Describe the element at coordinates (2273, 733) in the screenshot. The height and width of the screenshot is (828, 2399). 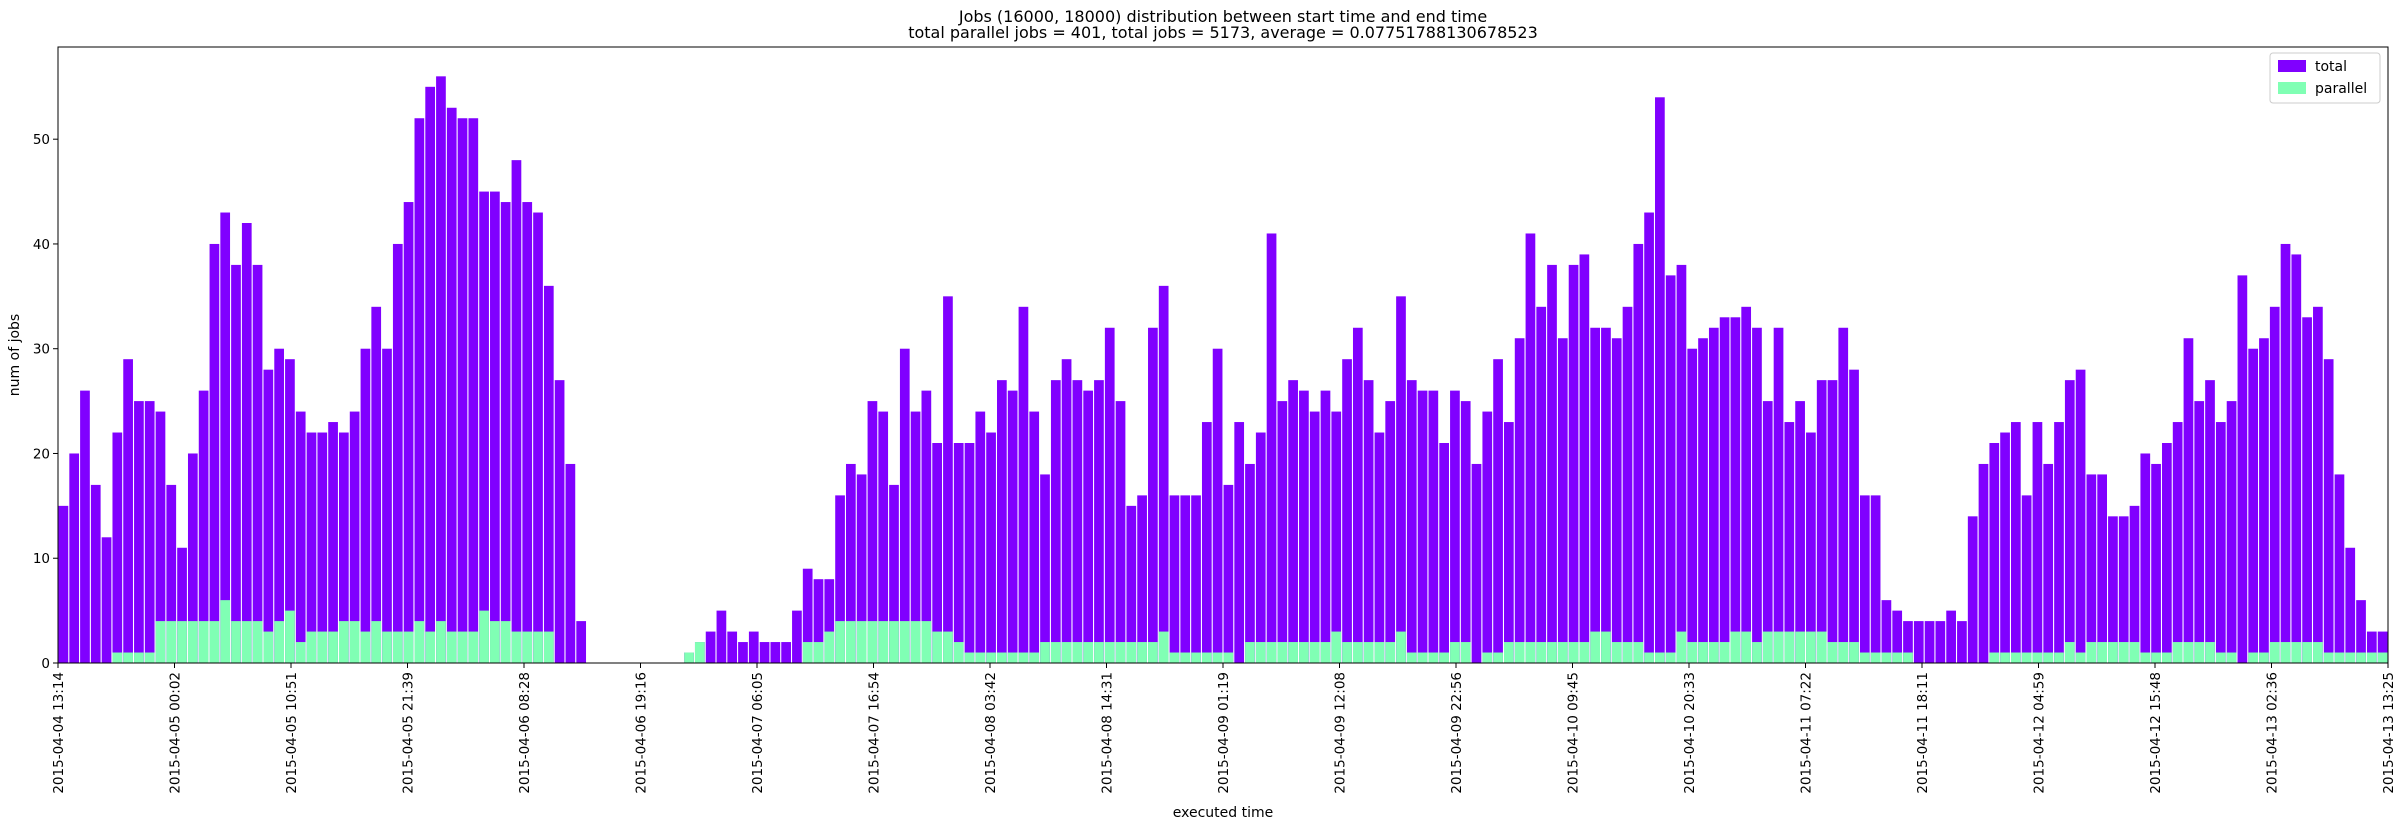
I see `x-tick-label: 2015-04-13 02:36` at that location.